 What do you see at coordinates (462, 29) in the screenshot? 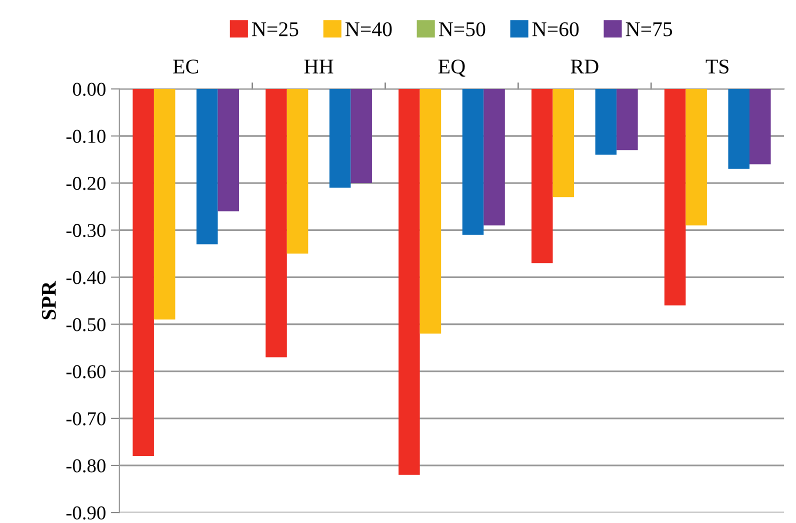
I see `legend-label: N=50` at bounding box center [462, 29].